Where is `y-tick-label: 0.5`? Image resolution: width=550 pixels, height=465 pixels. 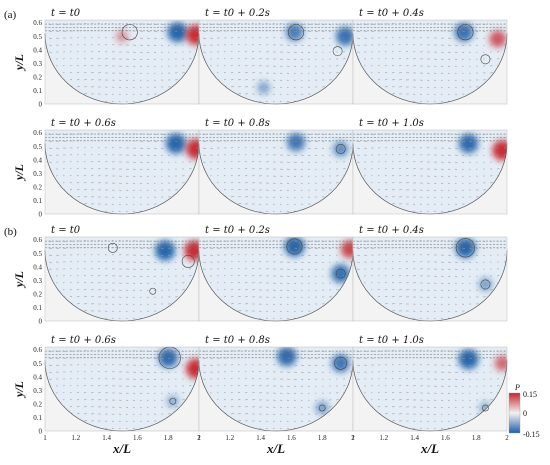 y-tick-label: 0.5 is located at coordinates (37, 364).